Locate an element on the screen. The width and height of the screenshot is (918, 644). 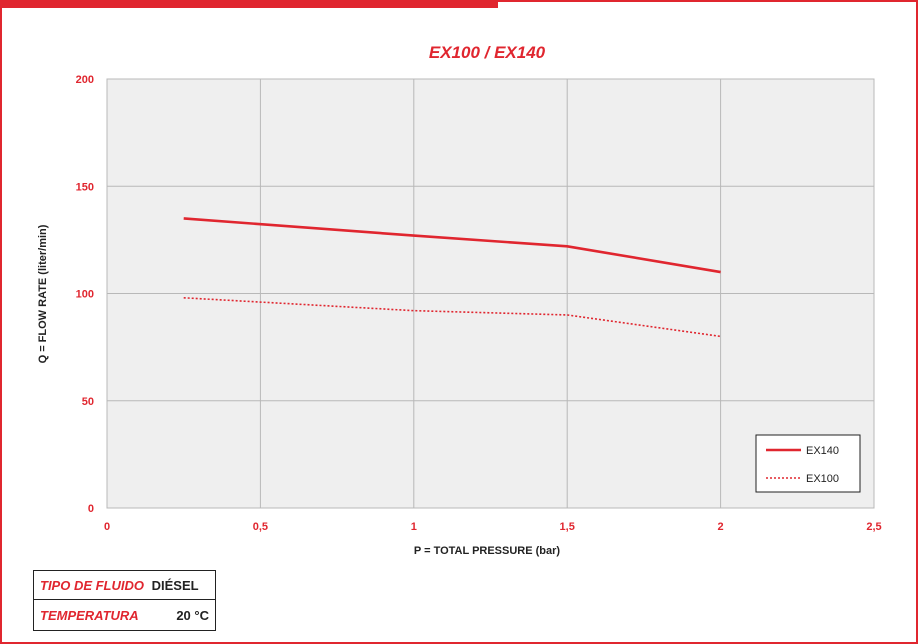
chart-title: EX100 / EX140 is located at coordinates (487, 52).